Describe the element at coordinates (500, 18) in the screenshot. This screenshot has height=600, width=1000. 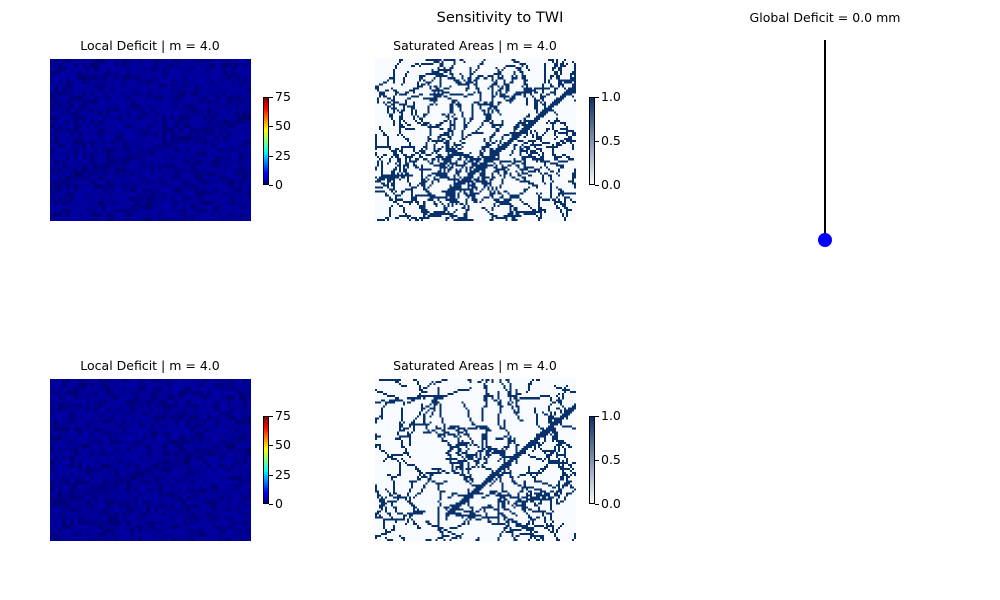
I see `figure-suptitle: Sensitivity to TWI` at that location.